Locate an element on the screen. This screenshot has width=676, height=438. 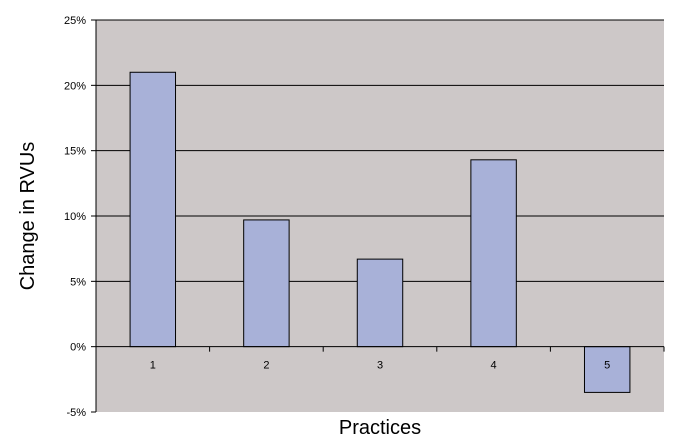
y-tick-label: 25% is located at coordinates (75, 21).